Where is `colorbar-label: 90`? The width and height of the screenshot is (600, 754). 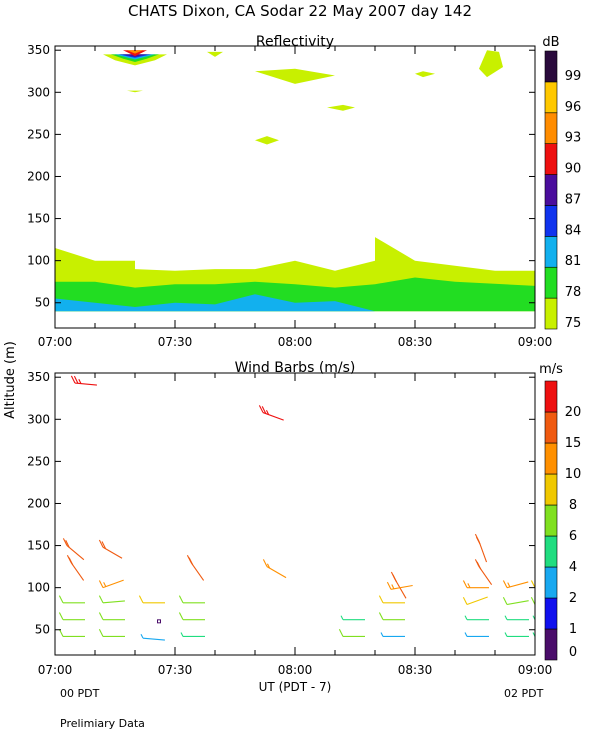 colorbar-label: 90 is located at coordinates (573, 169).